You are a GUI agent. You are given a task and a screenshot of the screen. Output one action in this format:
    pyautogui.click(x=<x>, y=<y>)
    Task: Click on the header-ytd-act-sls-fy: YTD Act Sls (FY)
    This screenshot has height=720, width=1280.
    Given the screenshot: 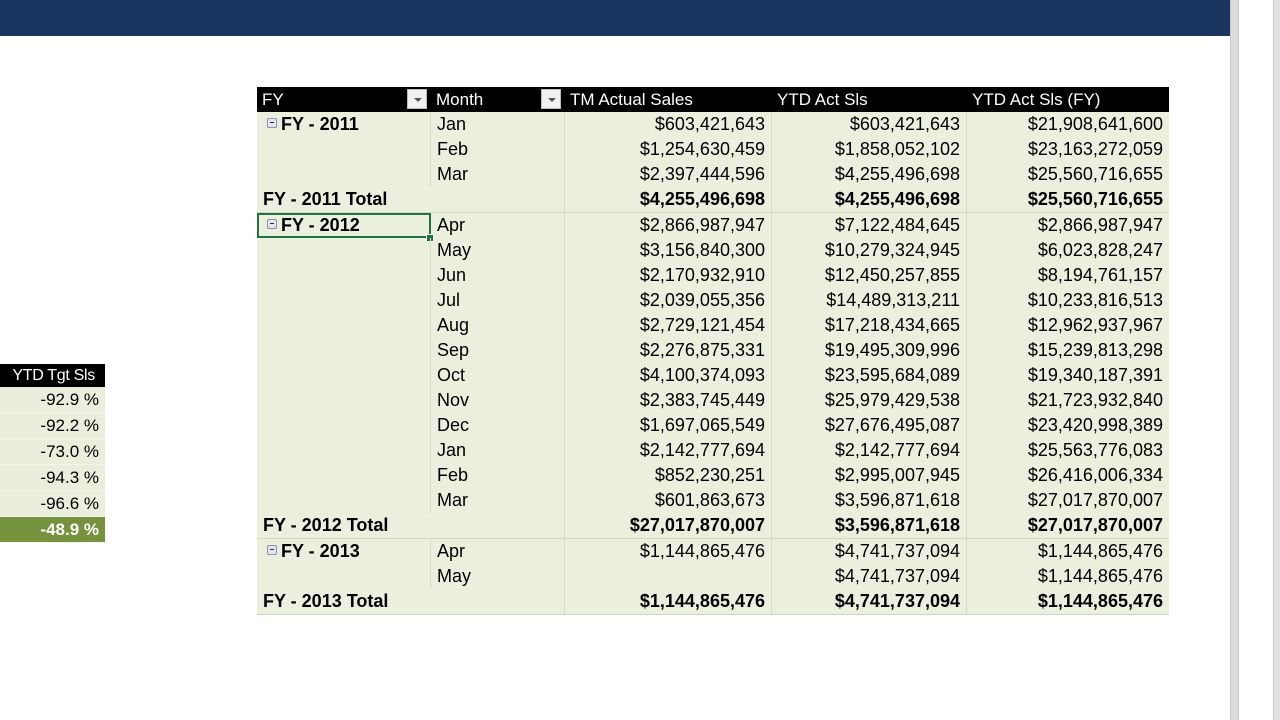 What is the action you would take?
    pyautogui.click(x=1036, y=99)
    